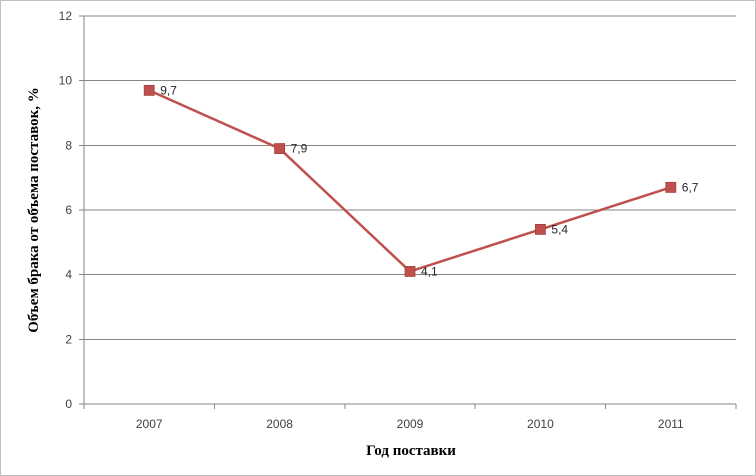  Describe the element at coordinates (279, 424) in the screenshot. I see `x-tick-label: 2008` at that location.